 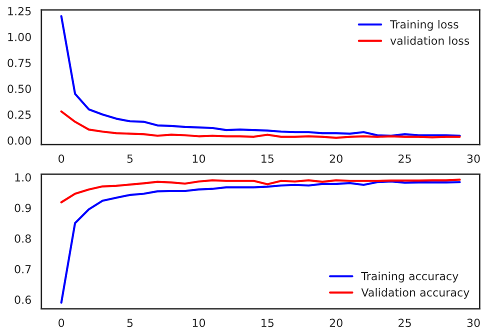 I want to click on legend-label: Training accuracy, so click(x=409, y=277).